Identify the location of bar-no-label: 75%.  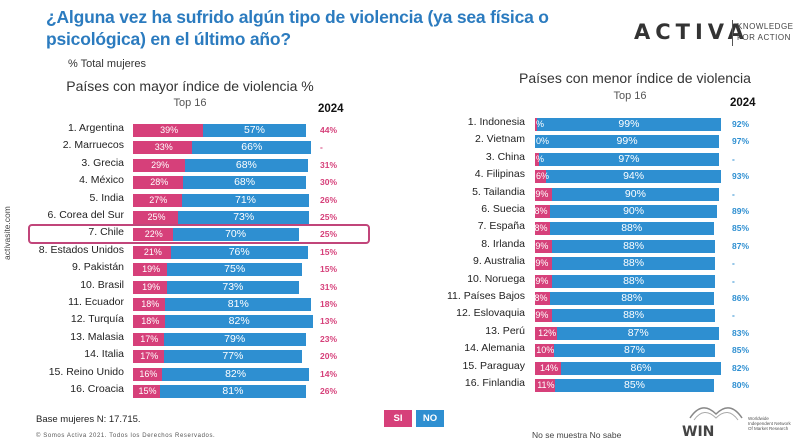
(235, 269).